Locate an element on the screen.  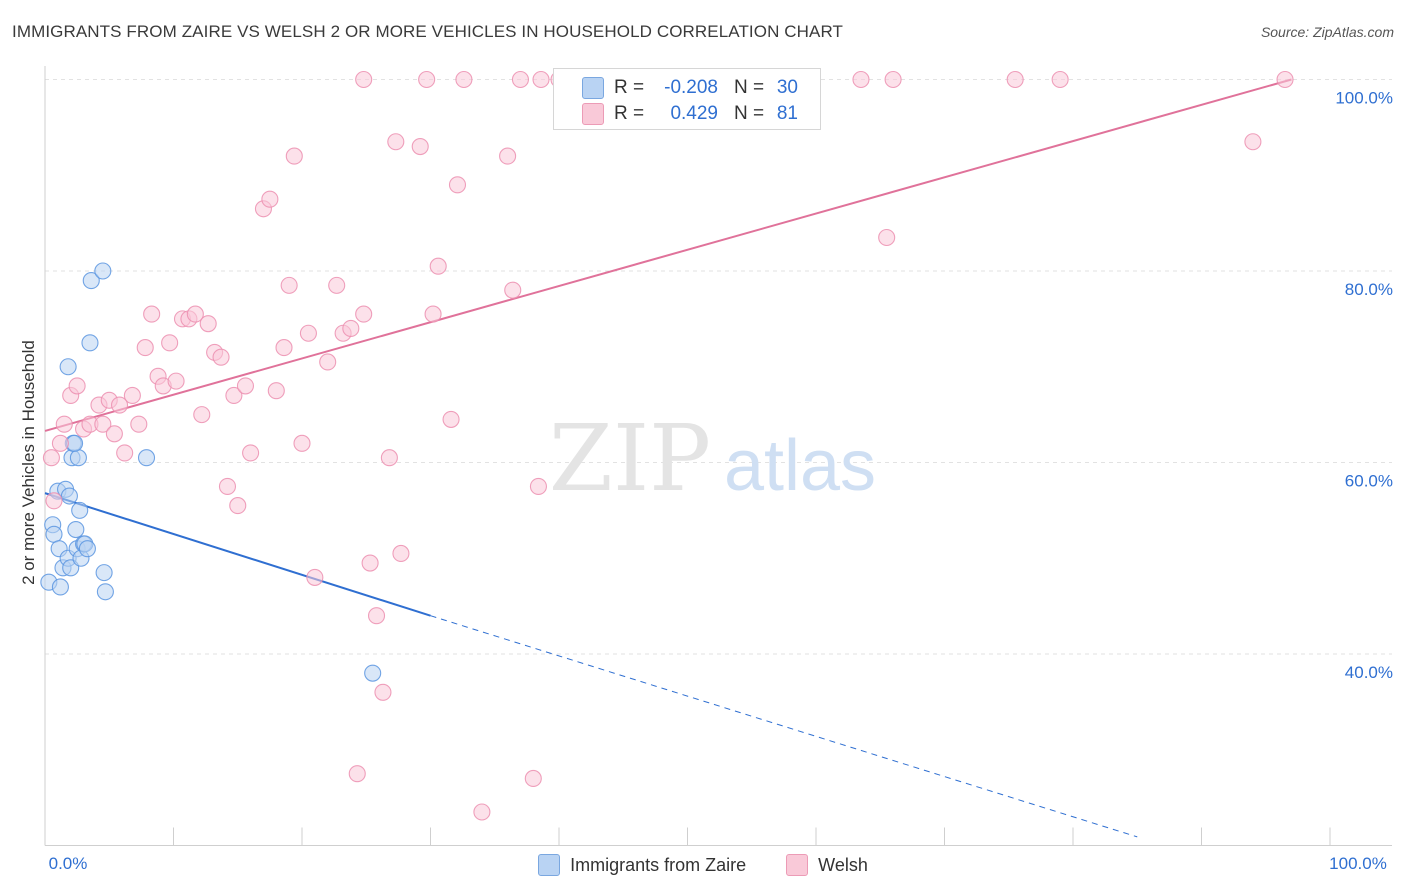
r-label: R = is located at coordinates (629, 113).